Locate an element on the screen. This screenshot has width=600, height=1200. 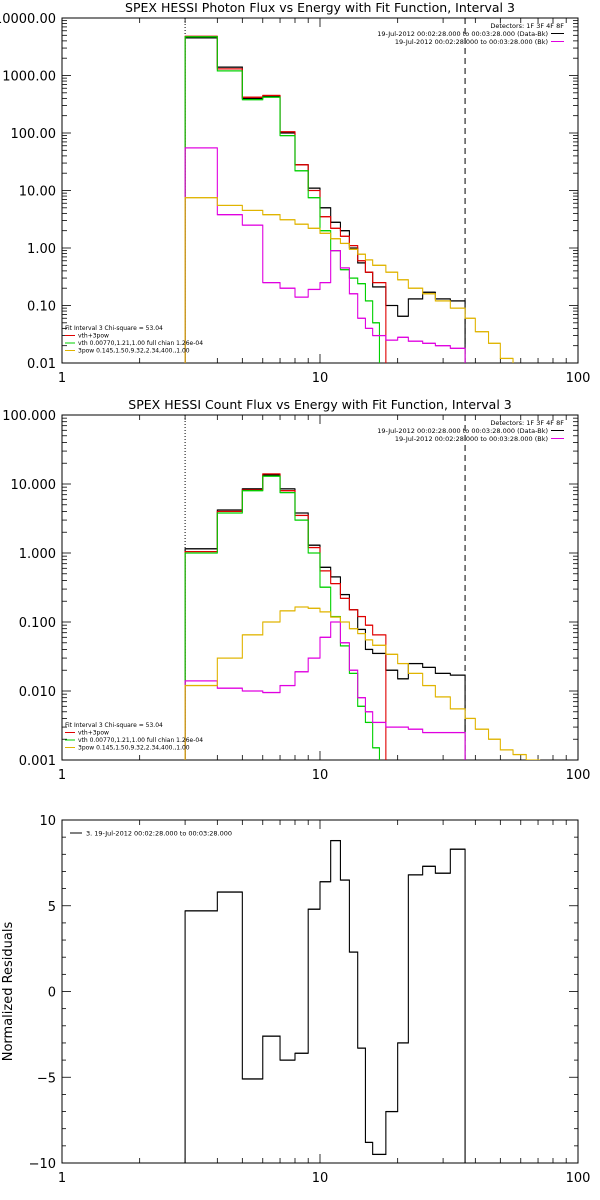
y-tick-label: 0.01 is located at coordinates (41, 364).